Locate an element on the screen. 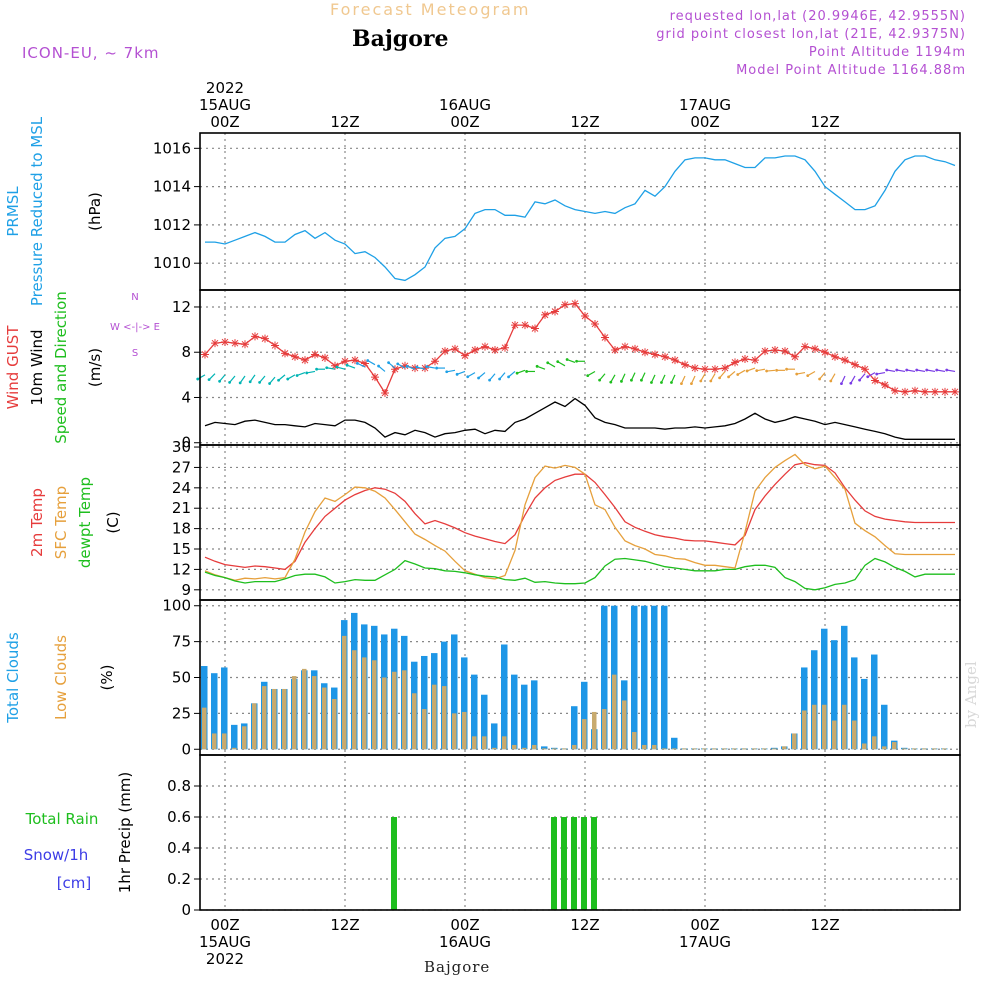 This screenshot has width=1000, height=1000. bottom-time-label: 12Z is located at coordinates (824, 925).